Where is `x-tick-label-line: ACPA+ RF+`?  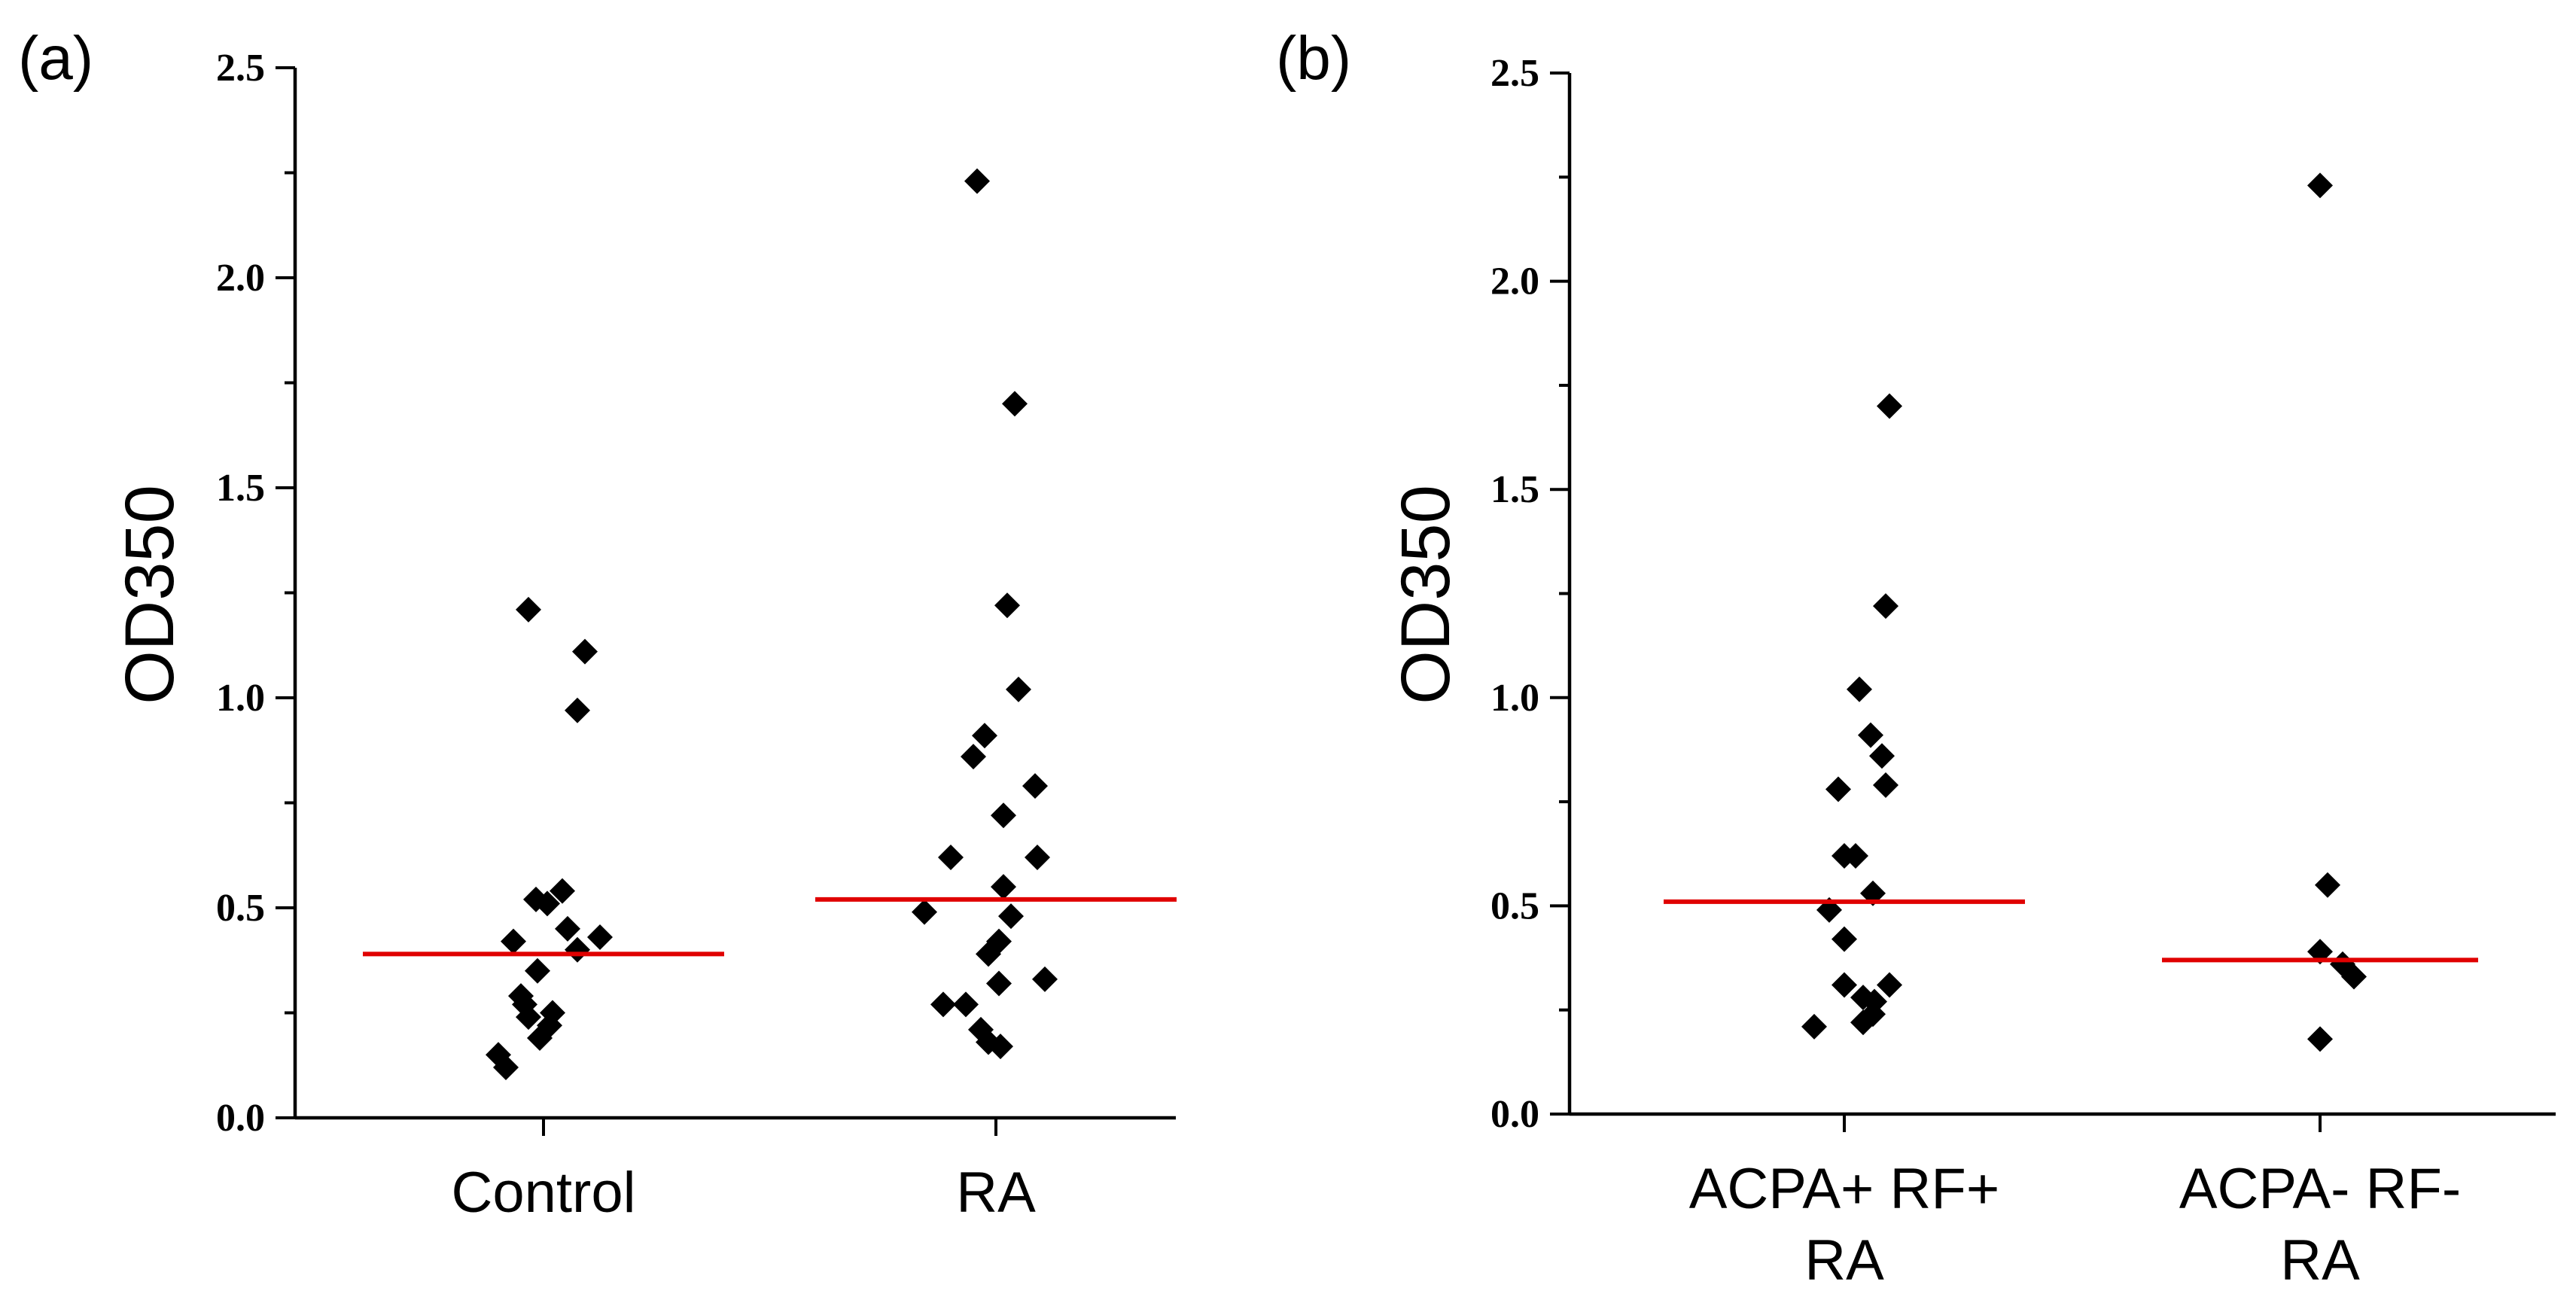
x-tick-label-line: ACPA+ RF+ is located at coordinates (1845, 1189).